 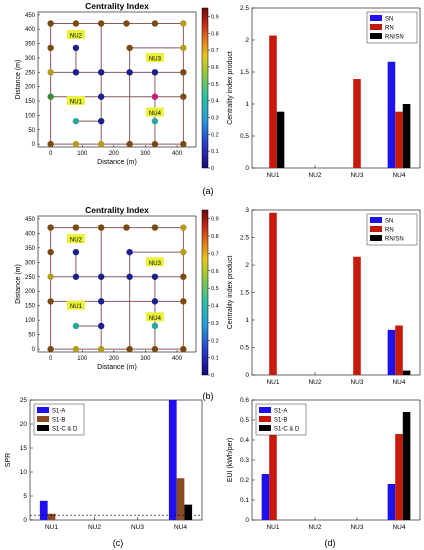 I want to click on bar-x-tick-label: NU2, so click(x=94, y=527).